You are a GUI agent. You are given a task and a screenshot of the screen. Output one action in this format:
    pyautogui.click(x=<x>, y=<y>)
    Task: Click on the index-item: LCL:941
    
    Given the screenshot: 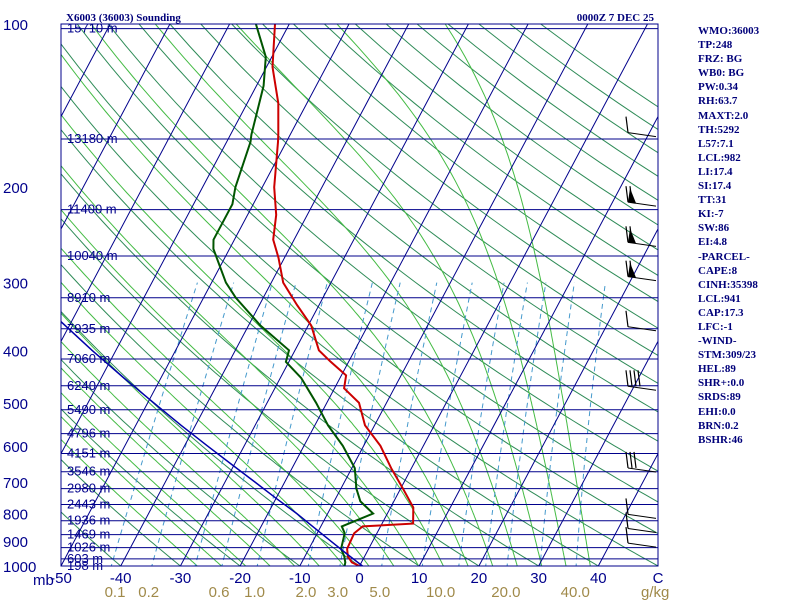 What is the action you would take?
    pyautogui.click(x=719, y=298)
    